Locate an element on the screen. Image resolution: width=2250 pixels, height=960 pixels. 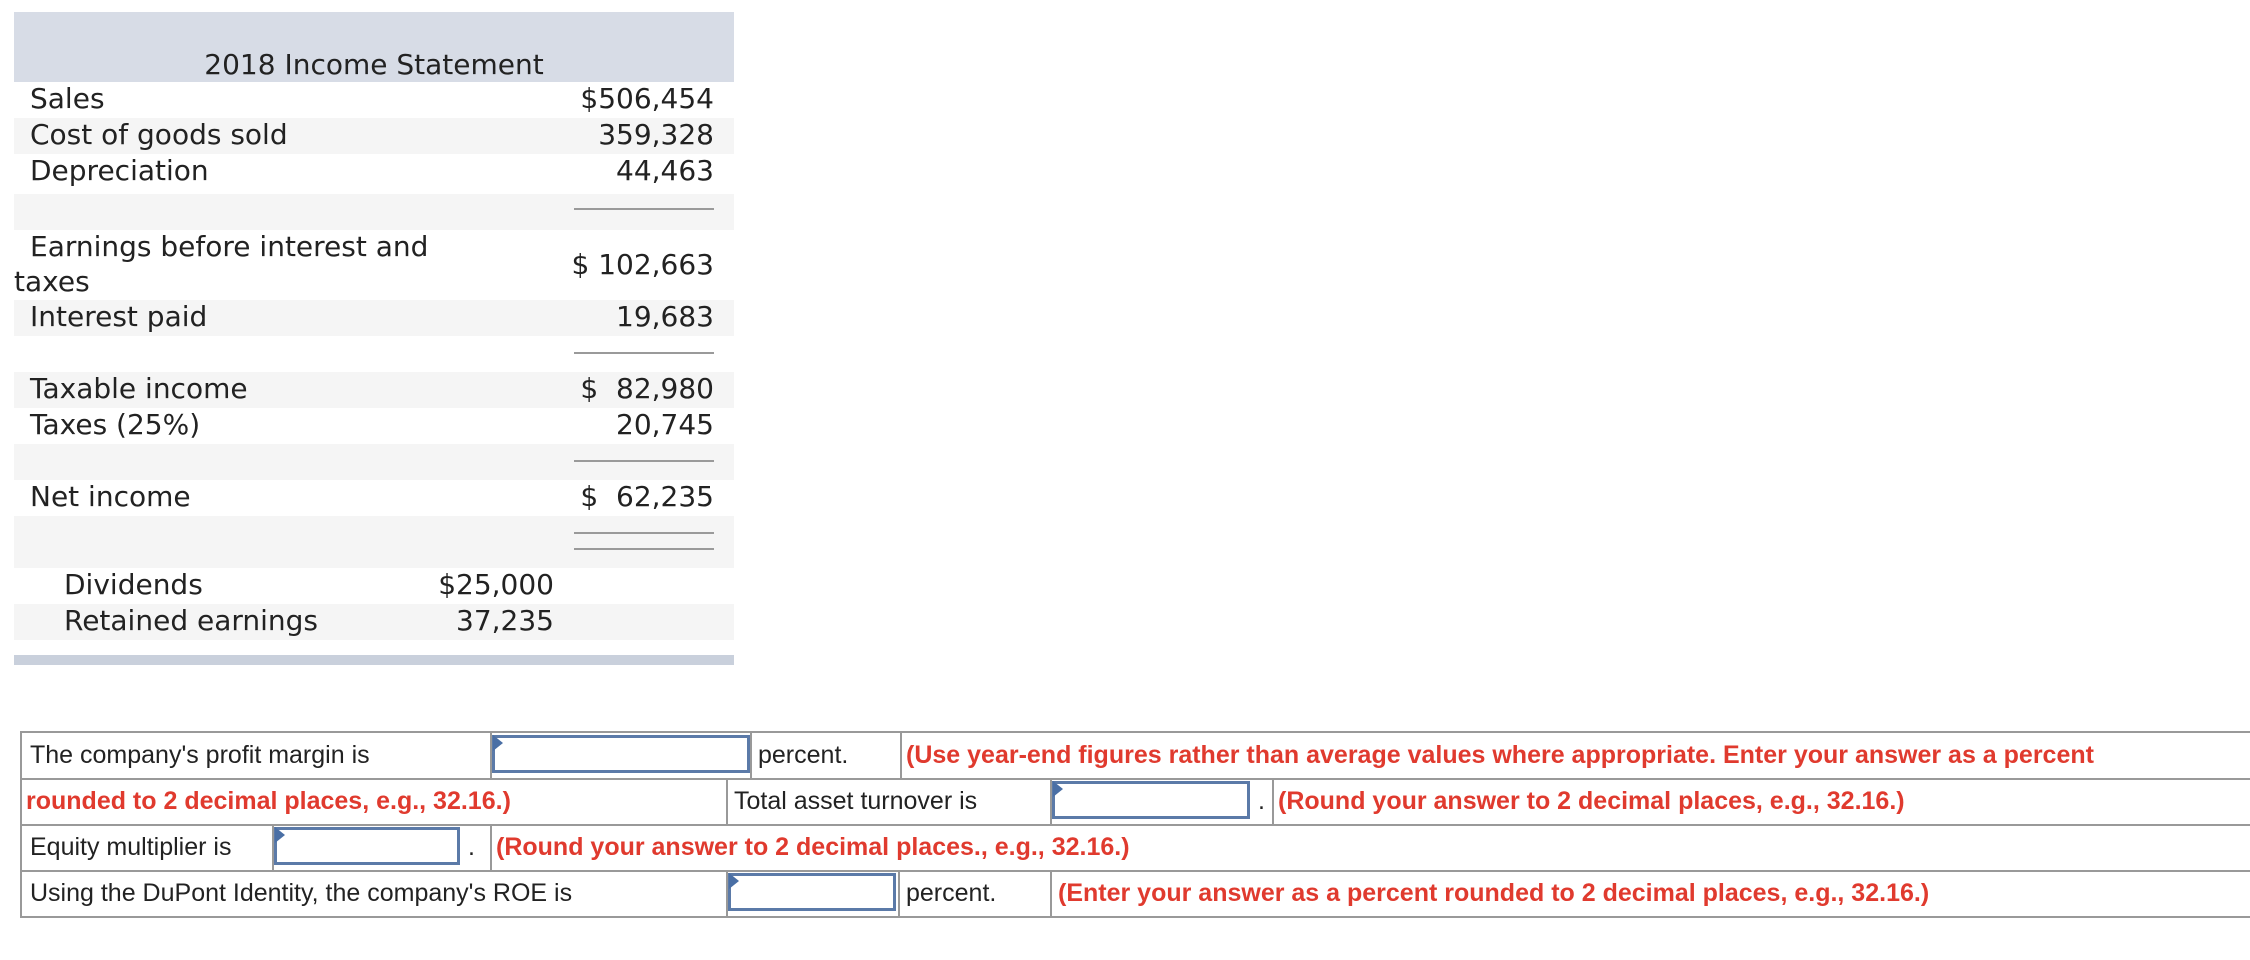
retained-earnings-label: Retained earnings is located at coordinates (191, 620).